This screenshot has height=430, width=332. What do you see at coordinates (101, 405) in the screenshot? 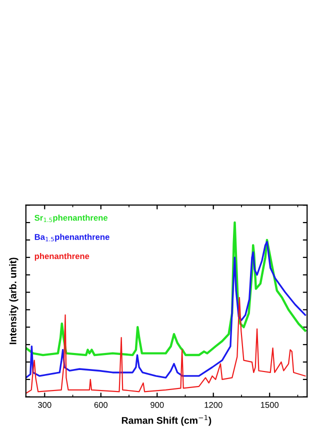
I see `x-tick-label: 600` at bounding box center [101, 405].